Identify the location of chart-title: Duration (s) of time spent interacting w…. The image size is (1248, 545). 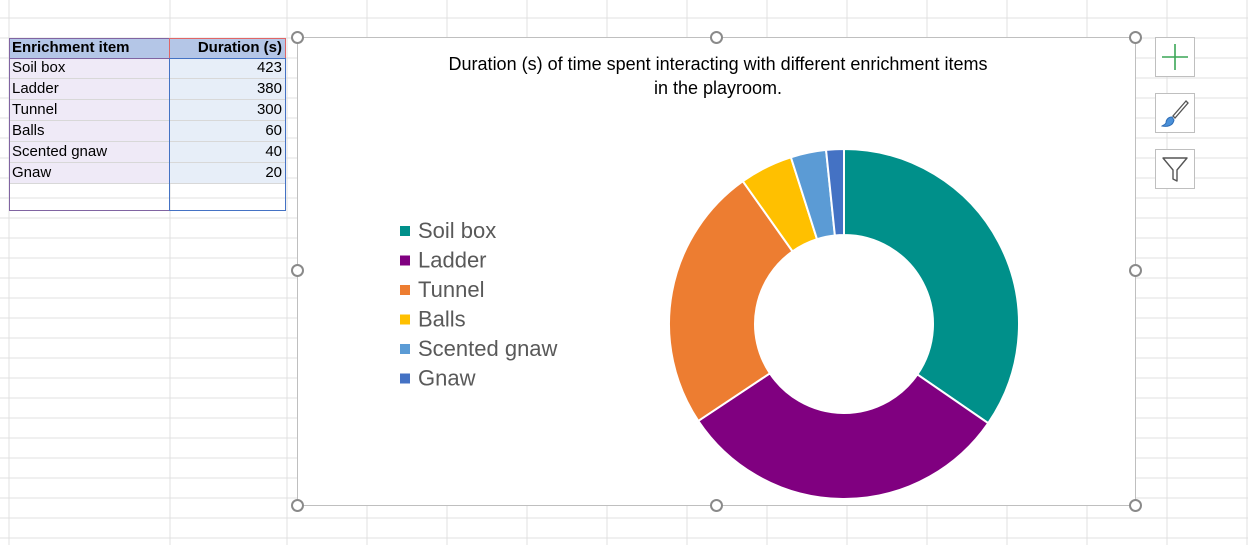
(718, 76).